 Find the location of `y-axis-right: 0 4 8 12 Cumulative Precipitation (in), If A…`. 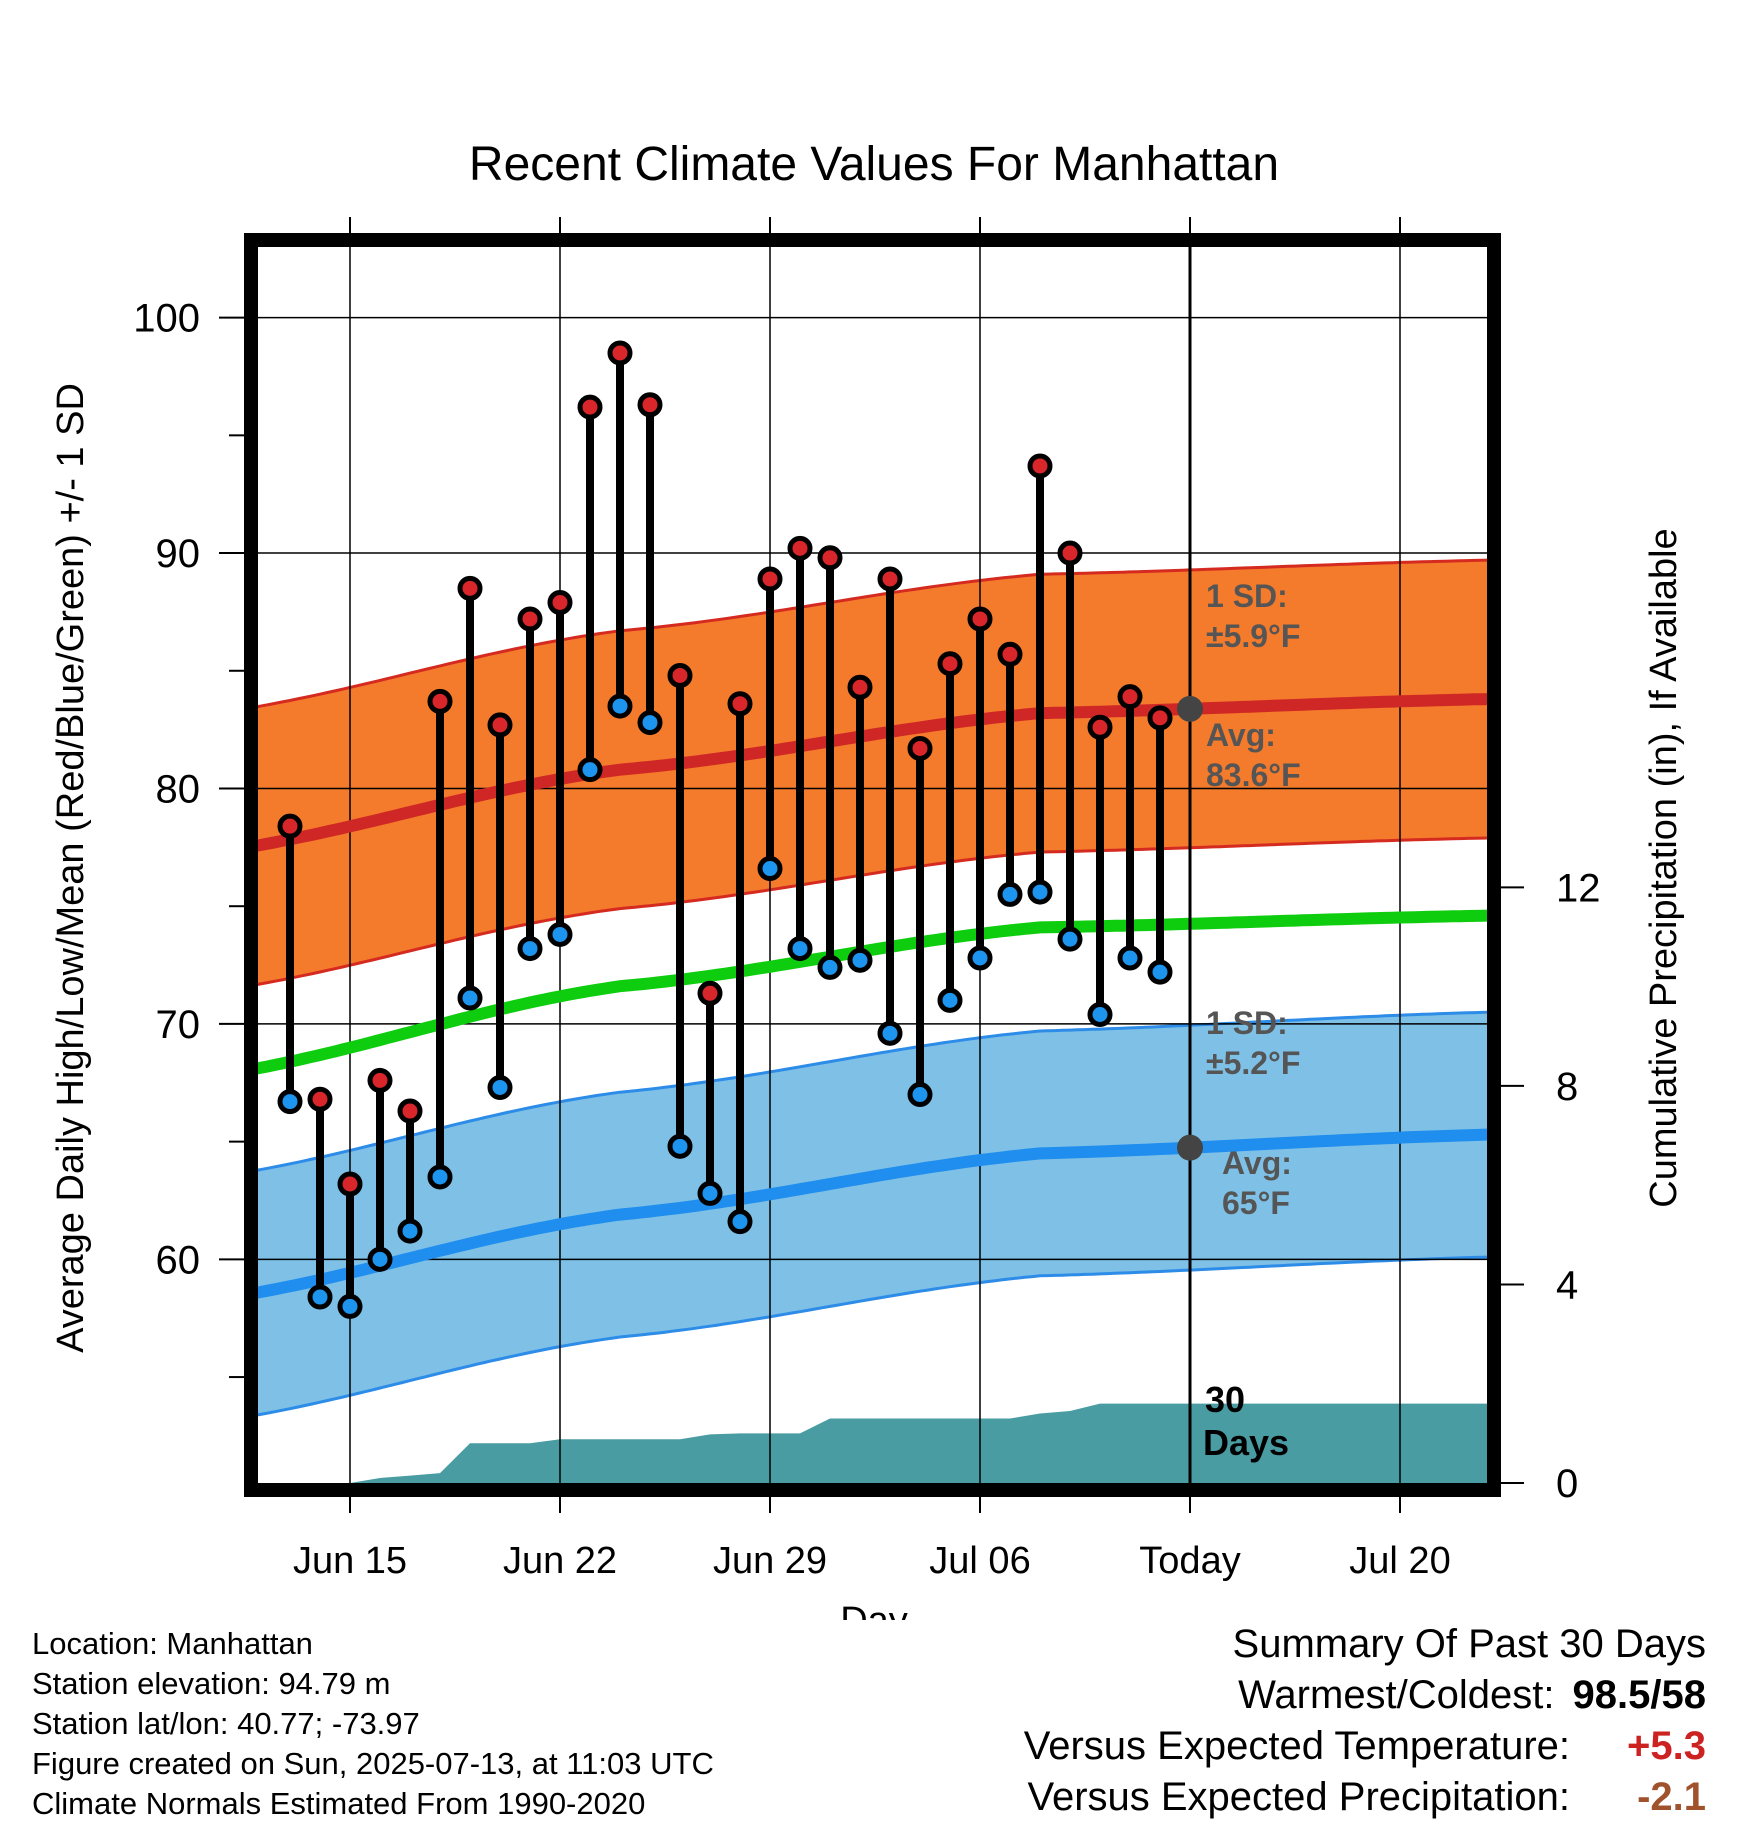

y-axis-right: 0 4 8 12 Cumulative Precipitation (in), If A… is located at coordinates (1592, 1017).